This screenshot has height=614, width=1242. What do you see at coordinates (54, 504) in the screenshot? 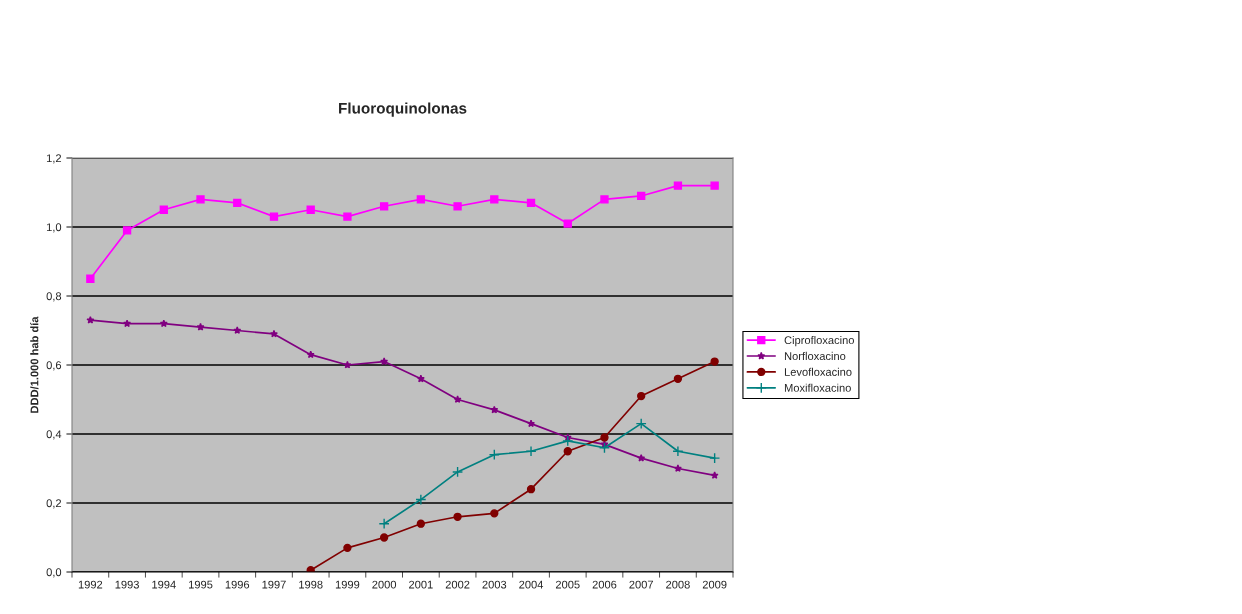
I see `y-tick-label: 0,2` at bounding box center [54, 504].